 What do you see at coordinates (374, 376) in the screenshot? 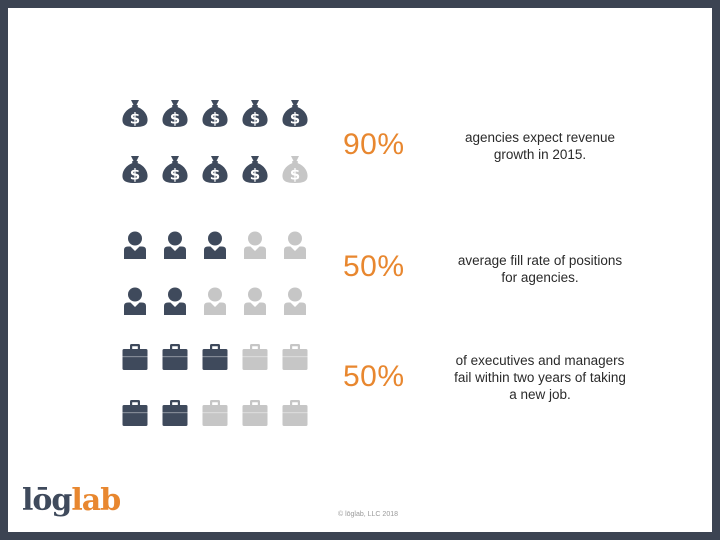
I see `stat-value-executives: 50%` at bounding box center [374, 376].